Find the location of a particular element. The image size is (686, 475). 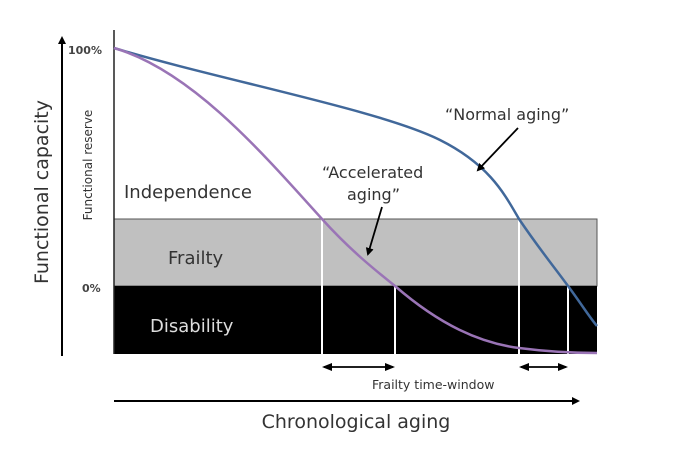

accelerated-aging-pointer is located at coordinates (374, 231).